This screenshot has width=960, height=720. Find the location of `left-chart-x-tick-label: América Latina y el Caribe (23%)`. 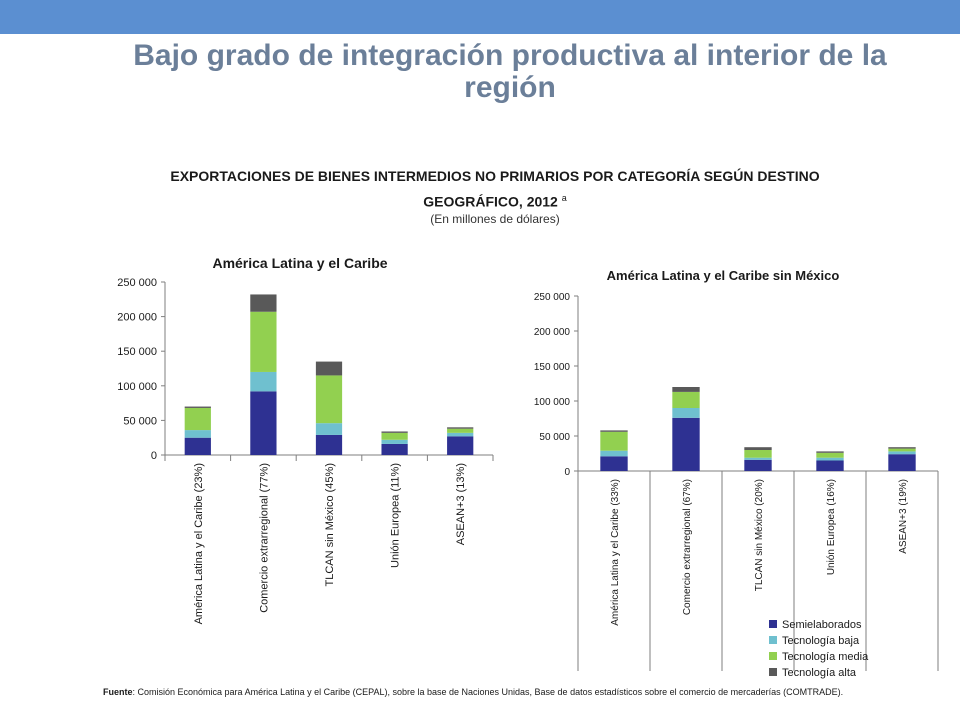

left-chart-x-tick-label: América Latina y el Caribe (23%) is located at coordinates (199, 543).